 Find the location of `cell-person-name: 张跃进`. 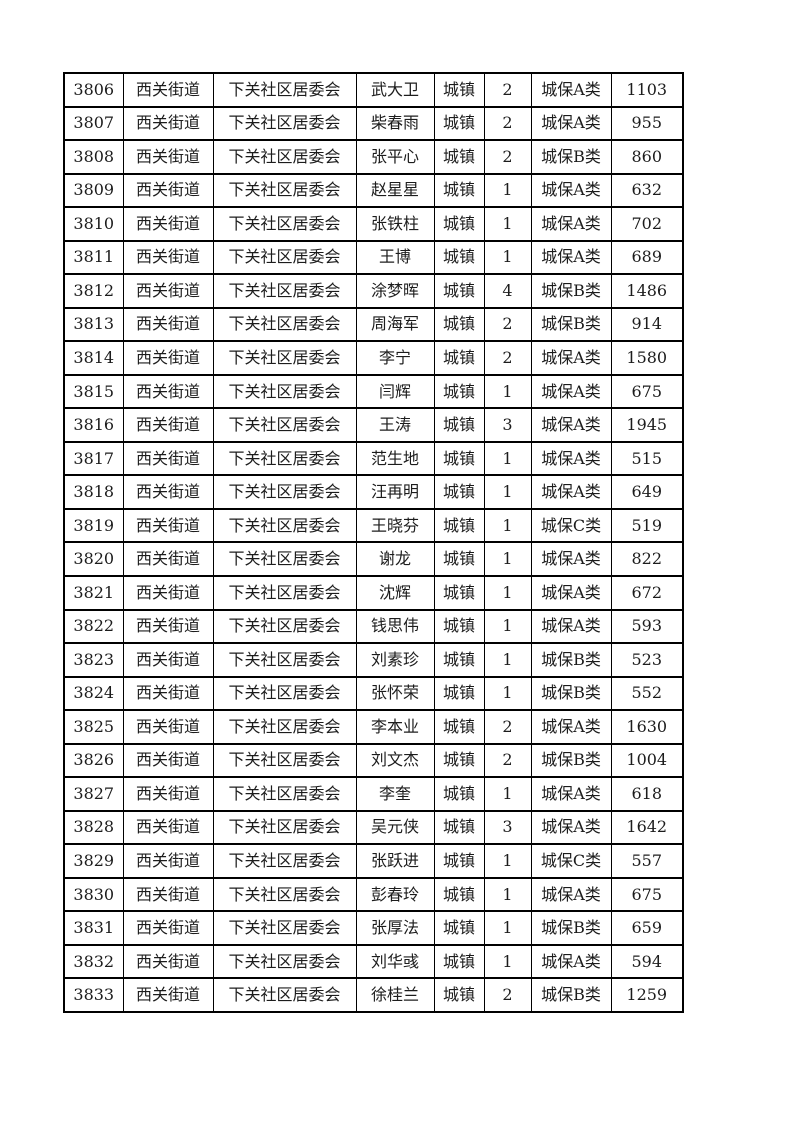

cell-person-name: 张跃进 is located at coordinates (395, 861).